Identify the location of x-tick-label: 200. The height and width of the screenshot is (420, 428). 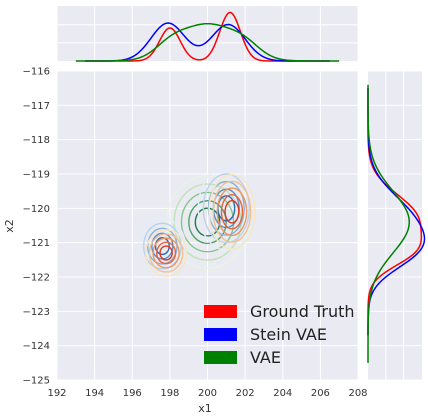
(207, 393).